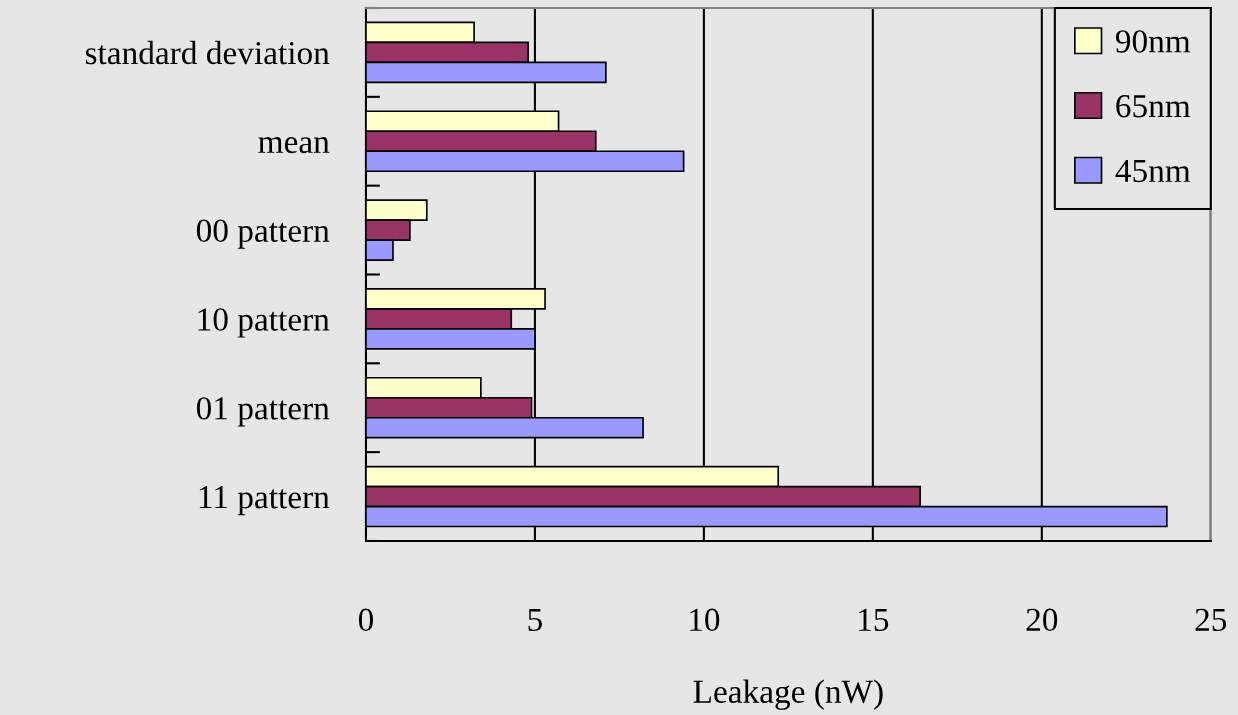  Describe the element at coordinates (263, 234) in the screenshot. I see `y-tick-label: 00 pattern` at that location.